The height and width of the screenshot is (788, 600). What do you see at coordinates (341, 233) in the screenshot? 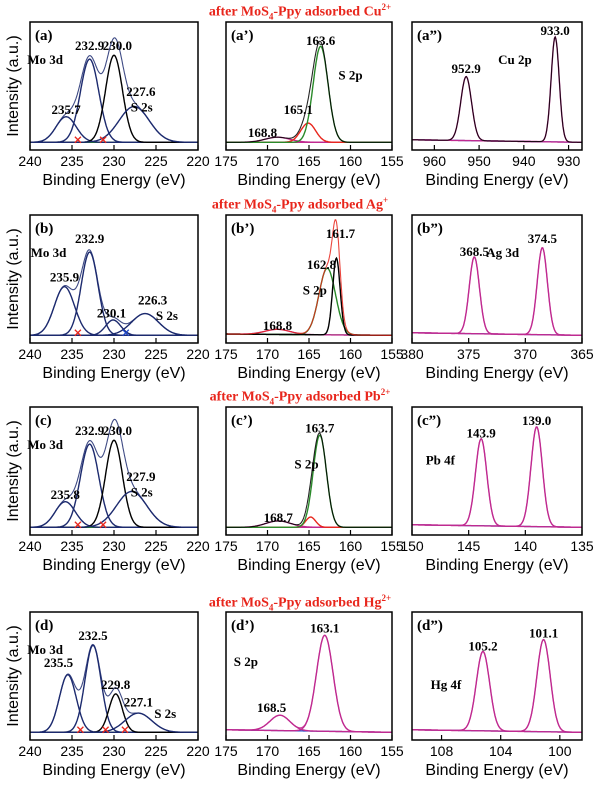
I see `peak-label-b1-0: 161.7` at bounding box center [341, 233].